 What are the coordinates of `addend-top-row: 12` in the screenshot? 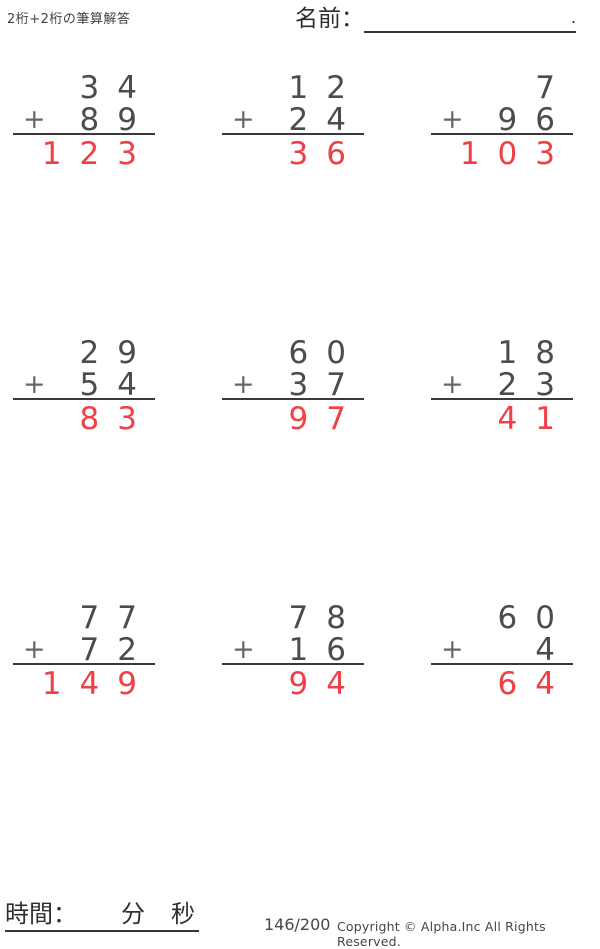 It's located at (293, 88).